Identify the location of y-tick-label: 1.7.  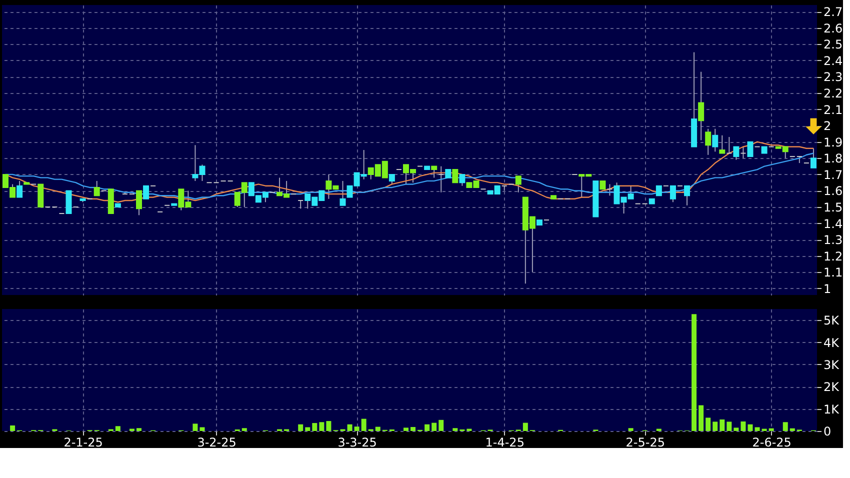
(833, 175).